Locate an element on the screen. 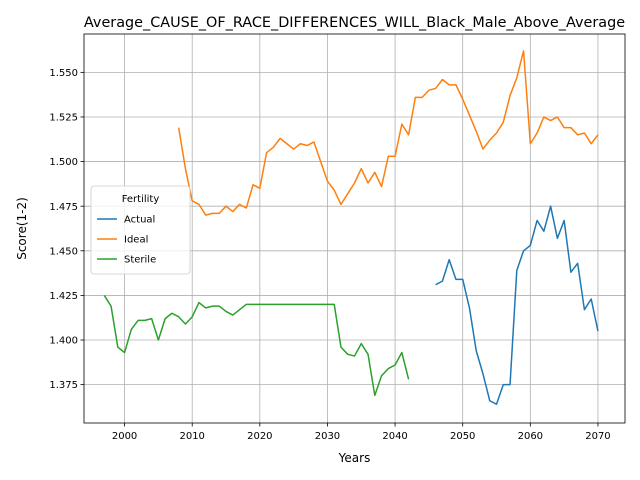 Image resolution: width=640 pixels, height=480 pixels. legend-entry: Actual is located at coordinates (139, 220).